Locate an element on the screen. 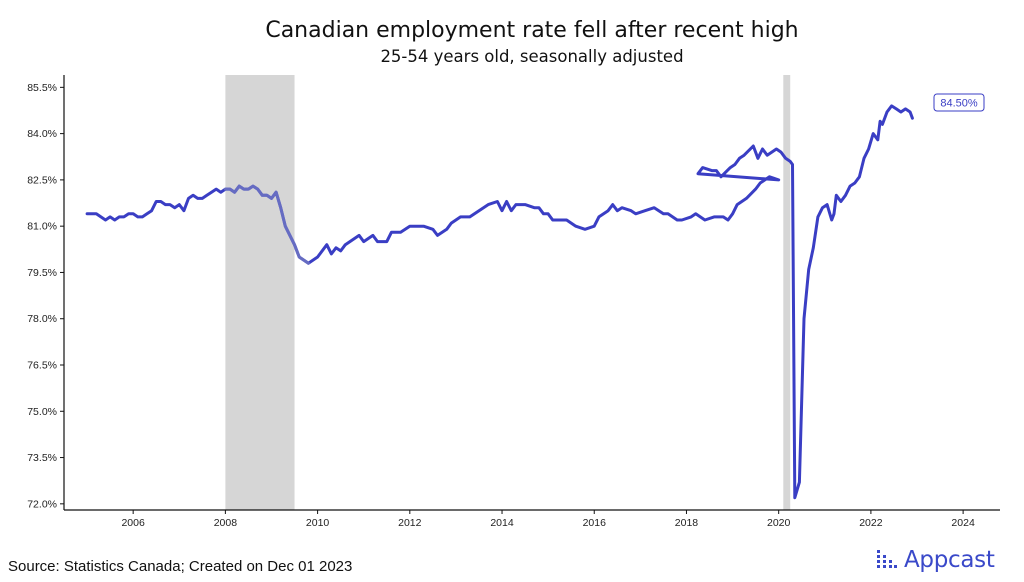 Image resolution: width=1024 pixels, height=582 pixels. x-tick-label: 2014 is located at coordinates (502, 523).